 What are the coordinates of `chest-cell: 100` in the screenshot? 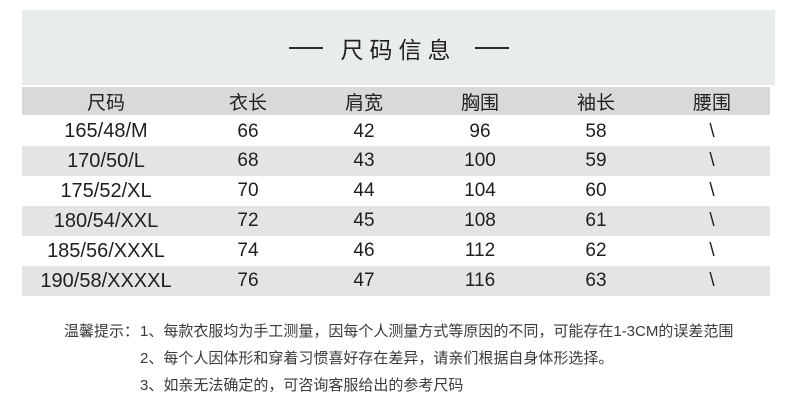 It's located at (480, 160).